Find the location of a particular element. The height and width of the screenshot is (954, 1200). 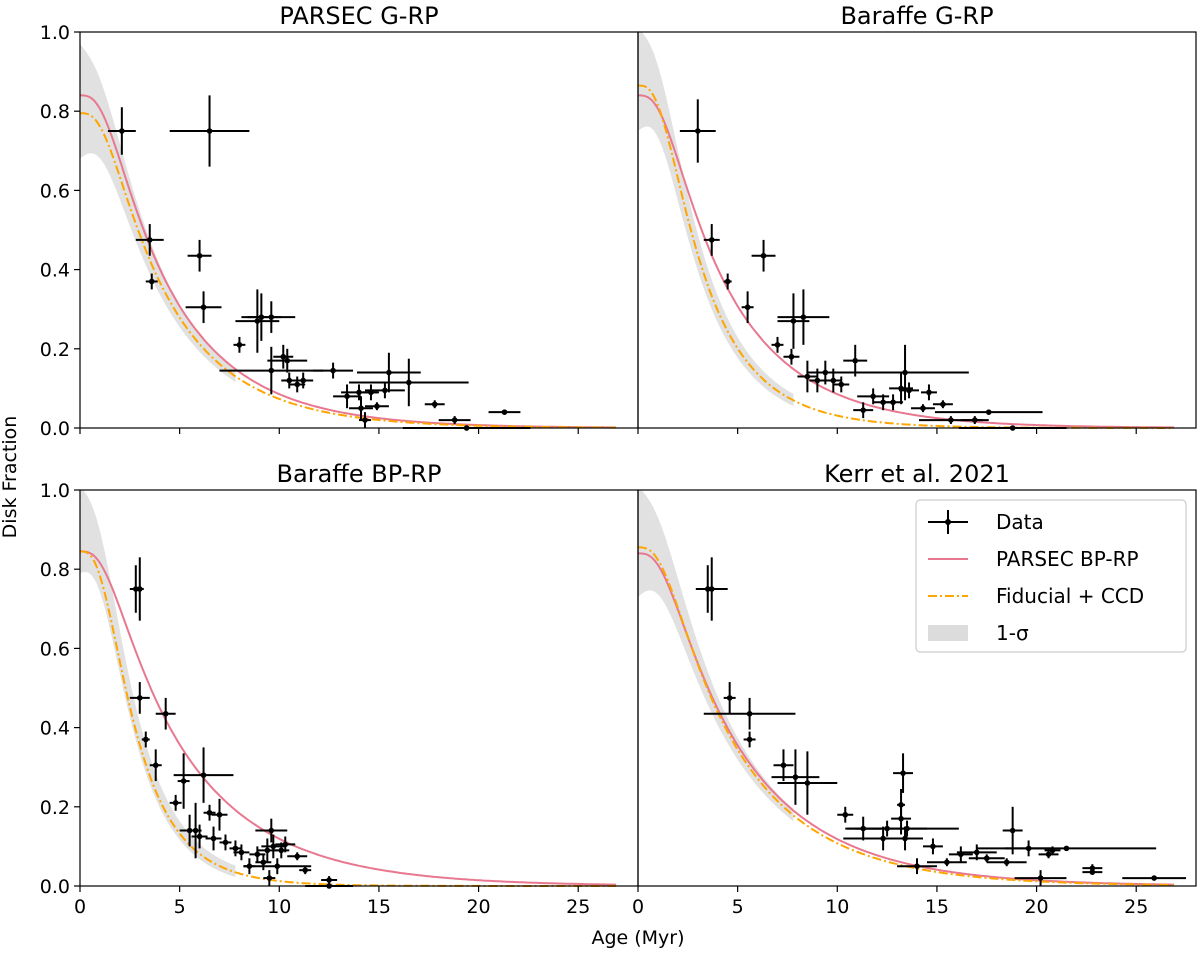

x-tick-label: 10 is located at coordinates (279, 907).